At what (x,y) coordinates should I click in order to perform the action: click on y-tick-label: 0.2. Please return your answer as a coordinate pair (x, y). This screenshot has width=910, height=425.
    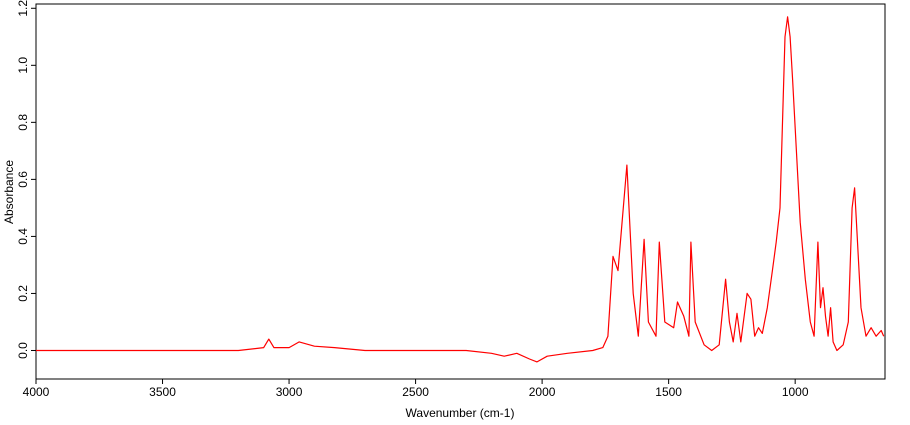
    Looking at the image, I should click on (23, 293).